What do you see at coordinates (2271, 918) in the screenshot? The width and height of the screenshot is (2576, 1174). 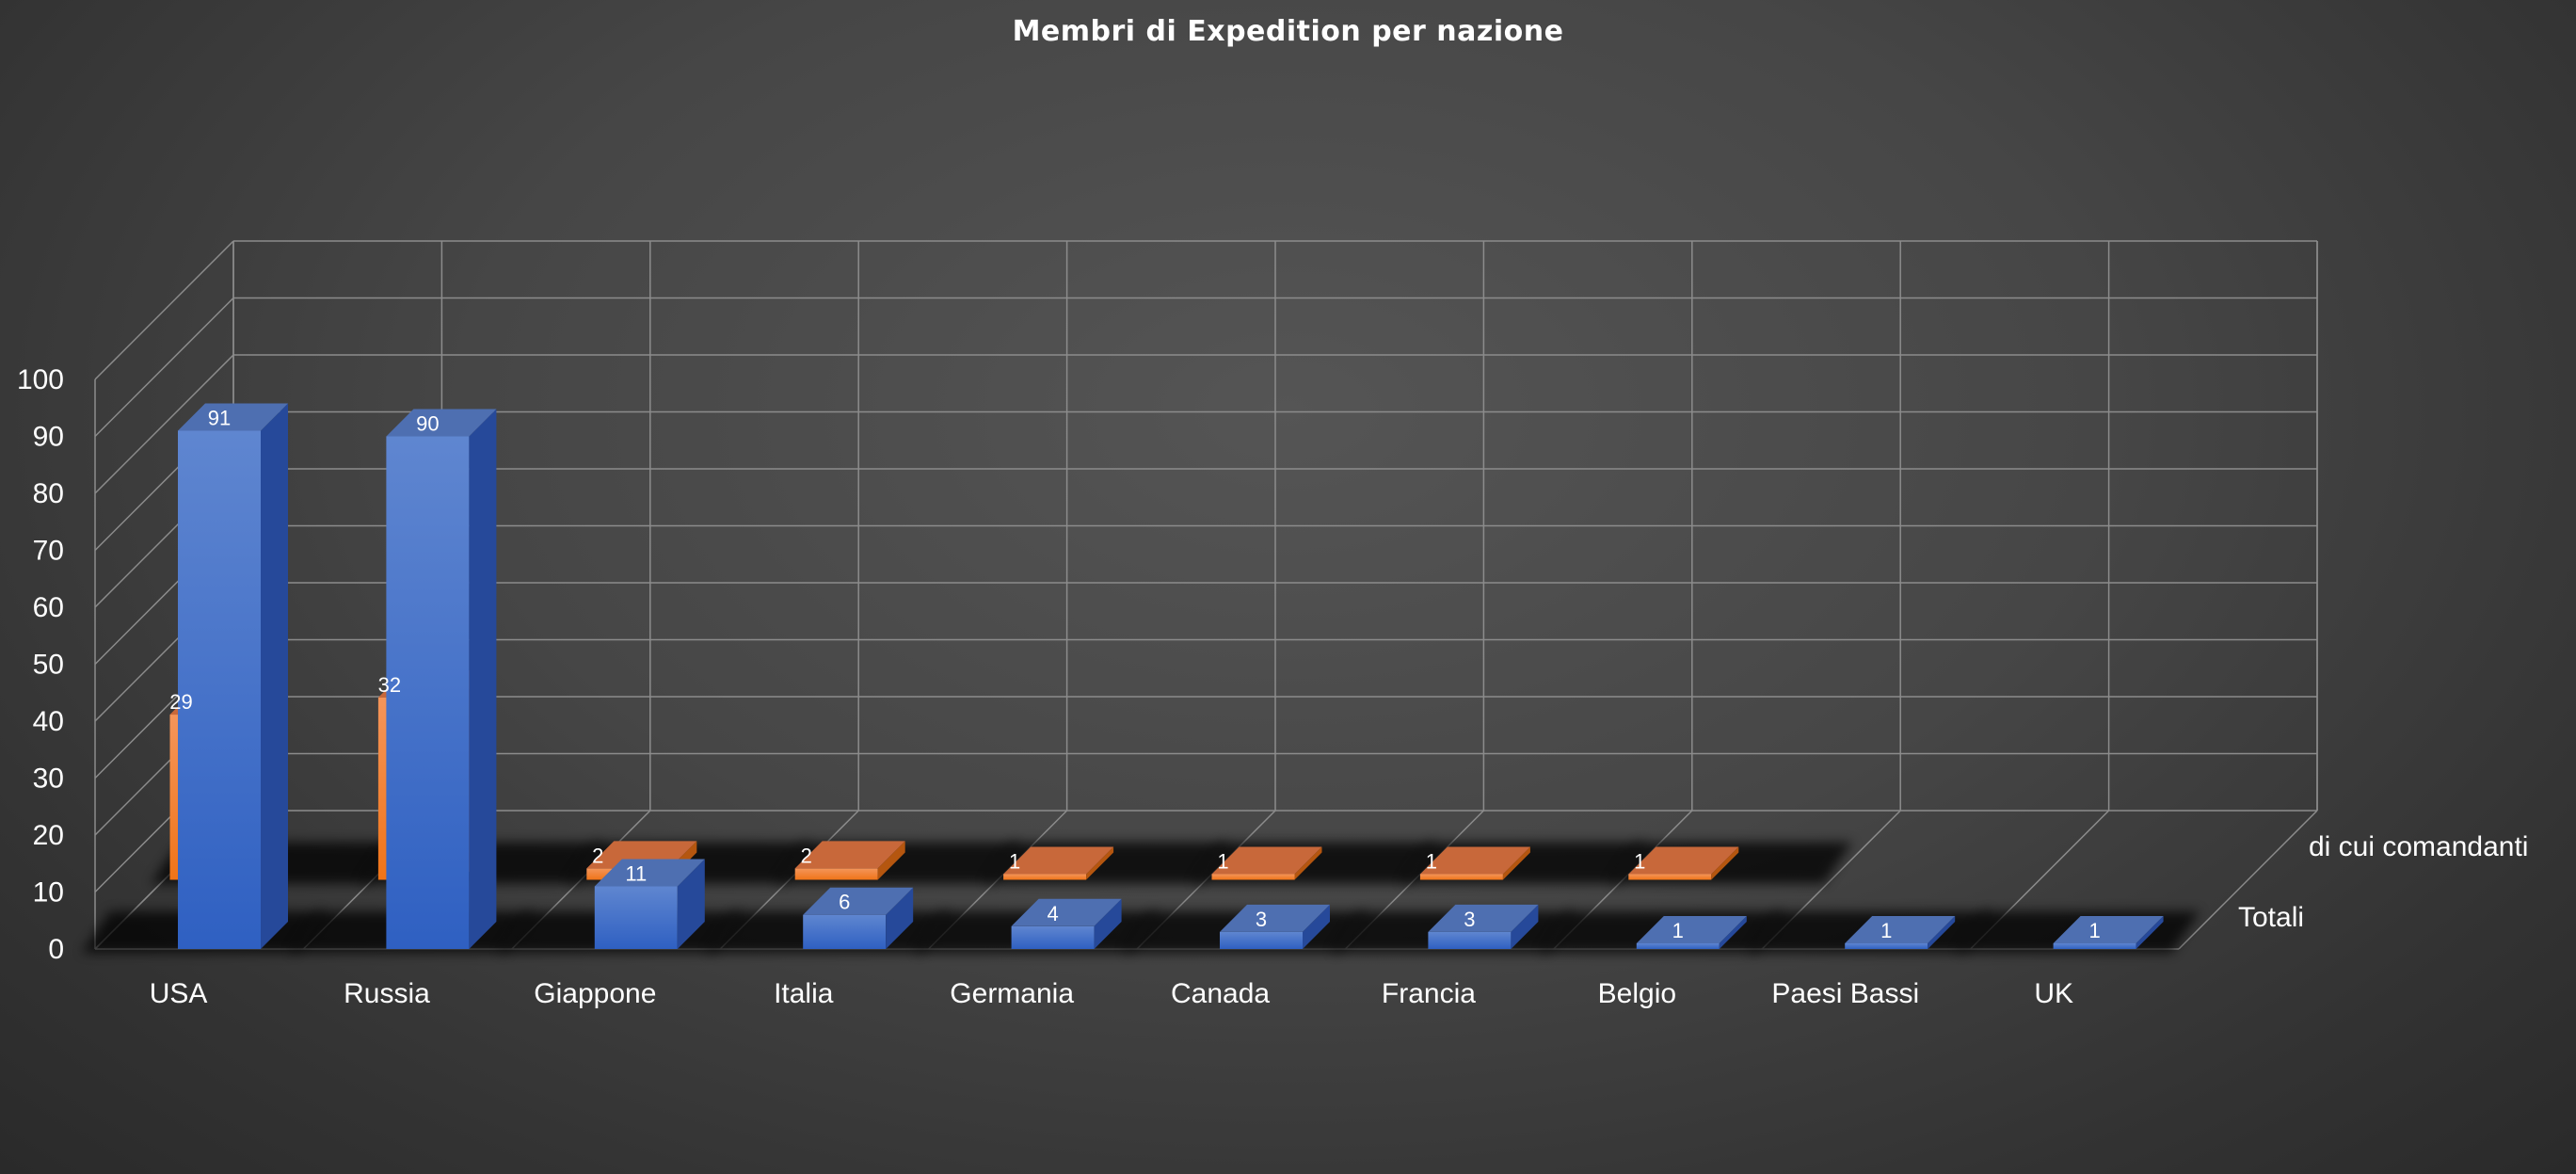 I see `series-label-totali: Totali` at bounding box center [2271, 918].